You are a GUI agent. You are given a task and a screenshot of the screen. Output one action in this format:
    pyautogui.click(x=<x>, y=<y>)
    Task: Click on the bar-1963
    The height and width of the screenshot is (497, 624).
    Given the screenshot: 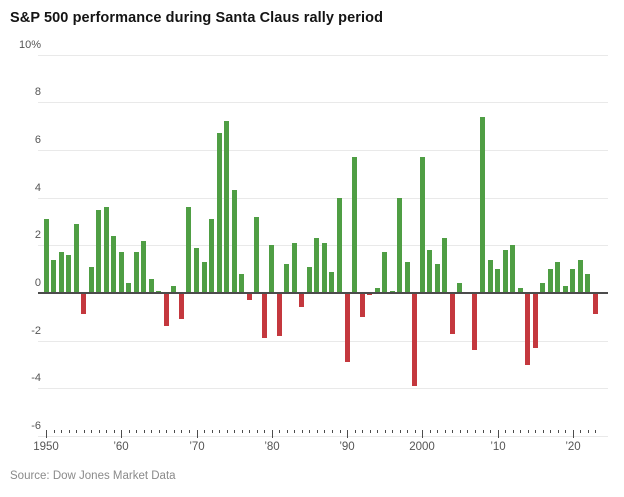 What is the action you would take?
    pyautogui.click(x=143, y=267)
    